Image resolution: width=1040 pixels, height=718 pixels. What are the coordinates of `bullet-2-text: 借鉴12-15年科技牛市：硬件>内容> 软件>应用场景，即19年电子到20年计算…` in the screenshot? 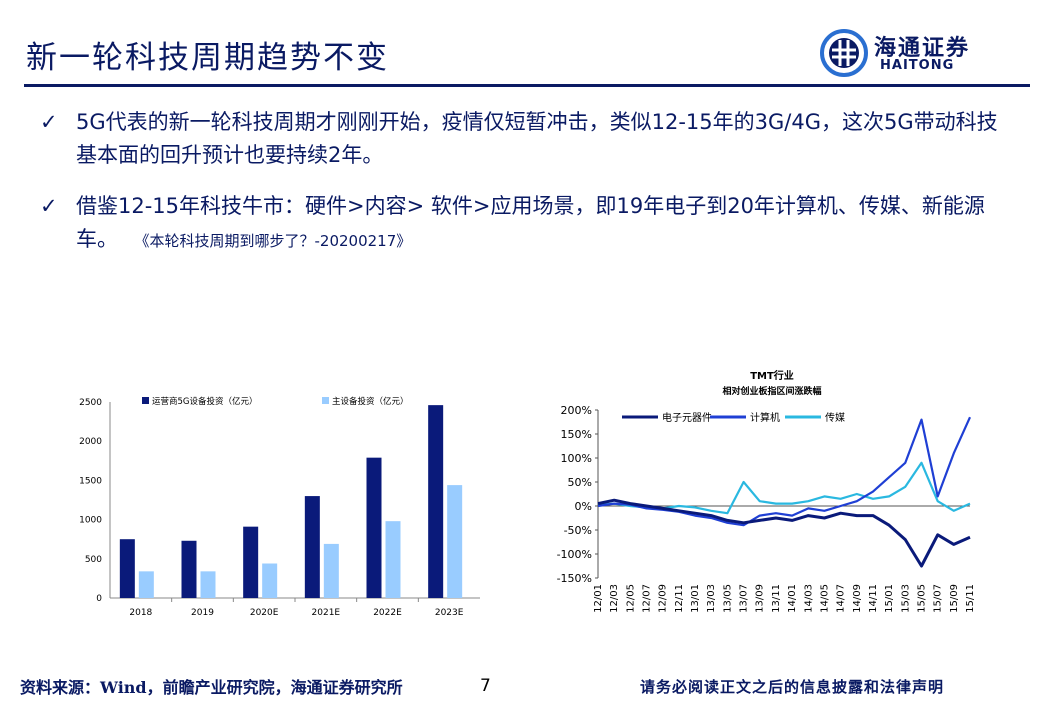 It's located at (530, 222).